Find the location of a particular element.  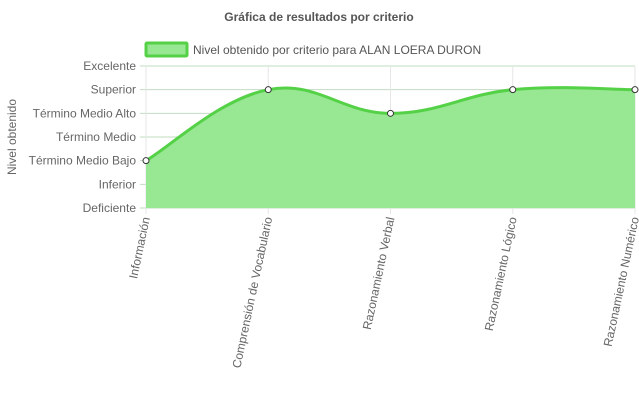

data-points is located at coordinates (390, 125).